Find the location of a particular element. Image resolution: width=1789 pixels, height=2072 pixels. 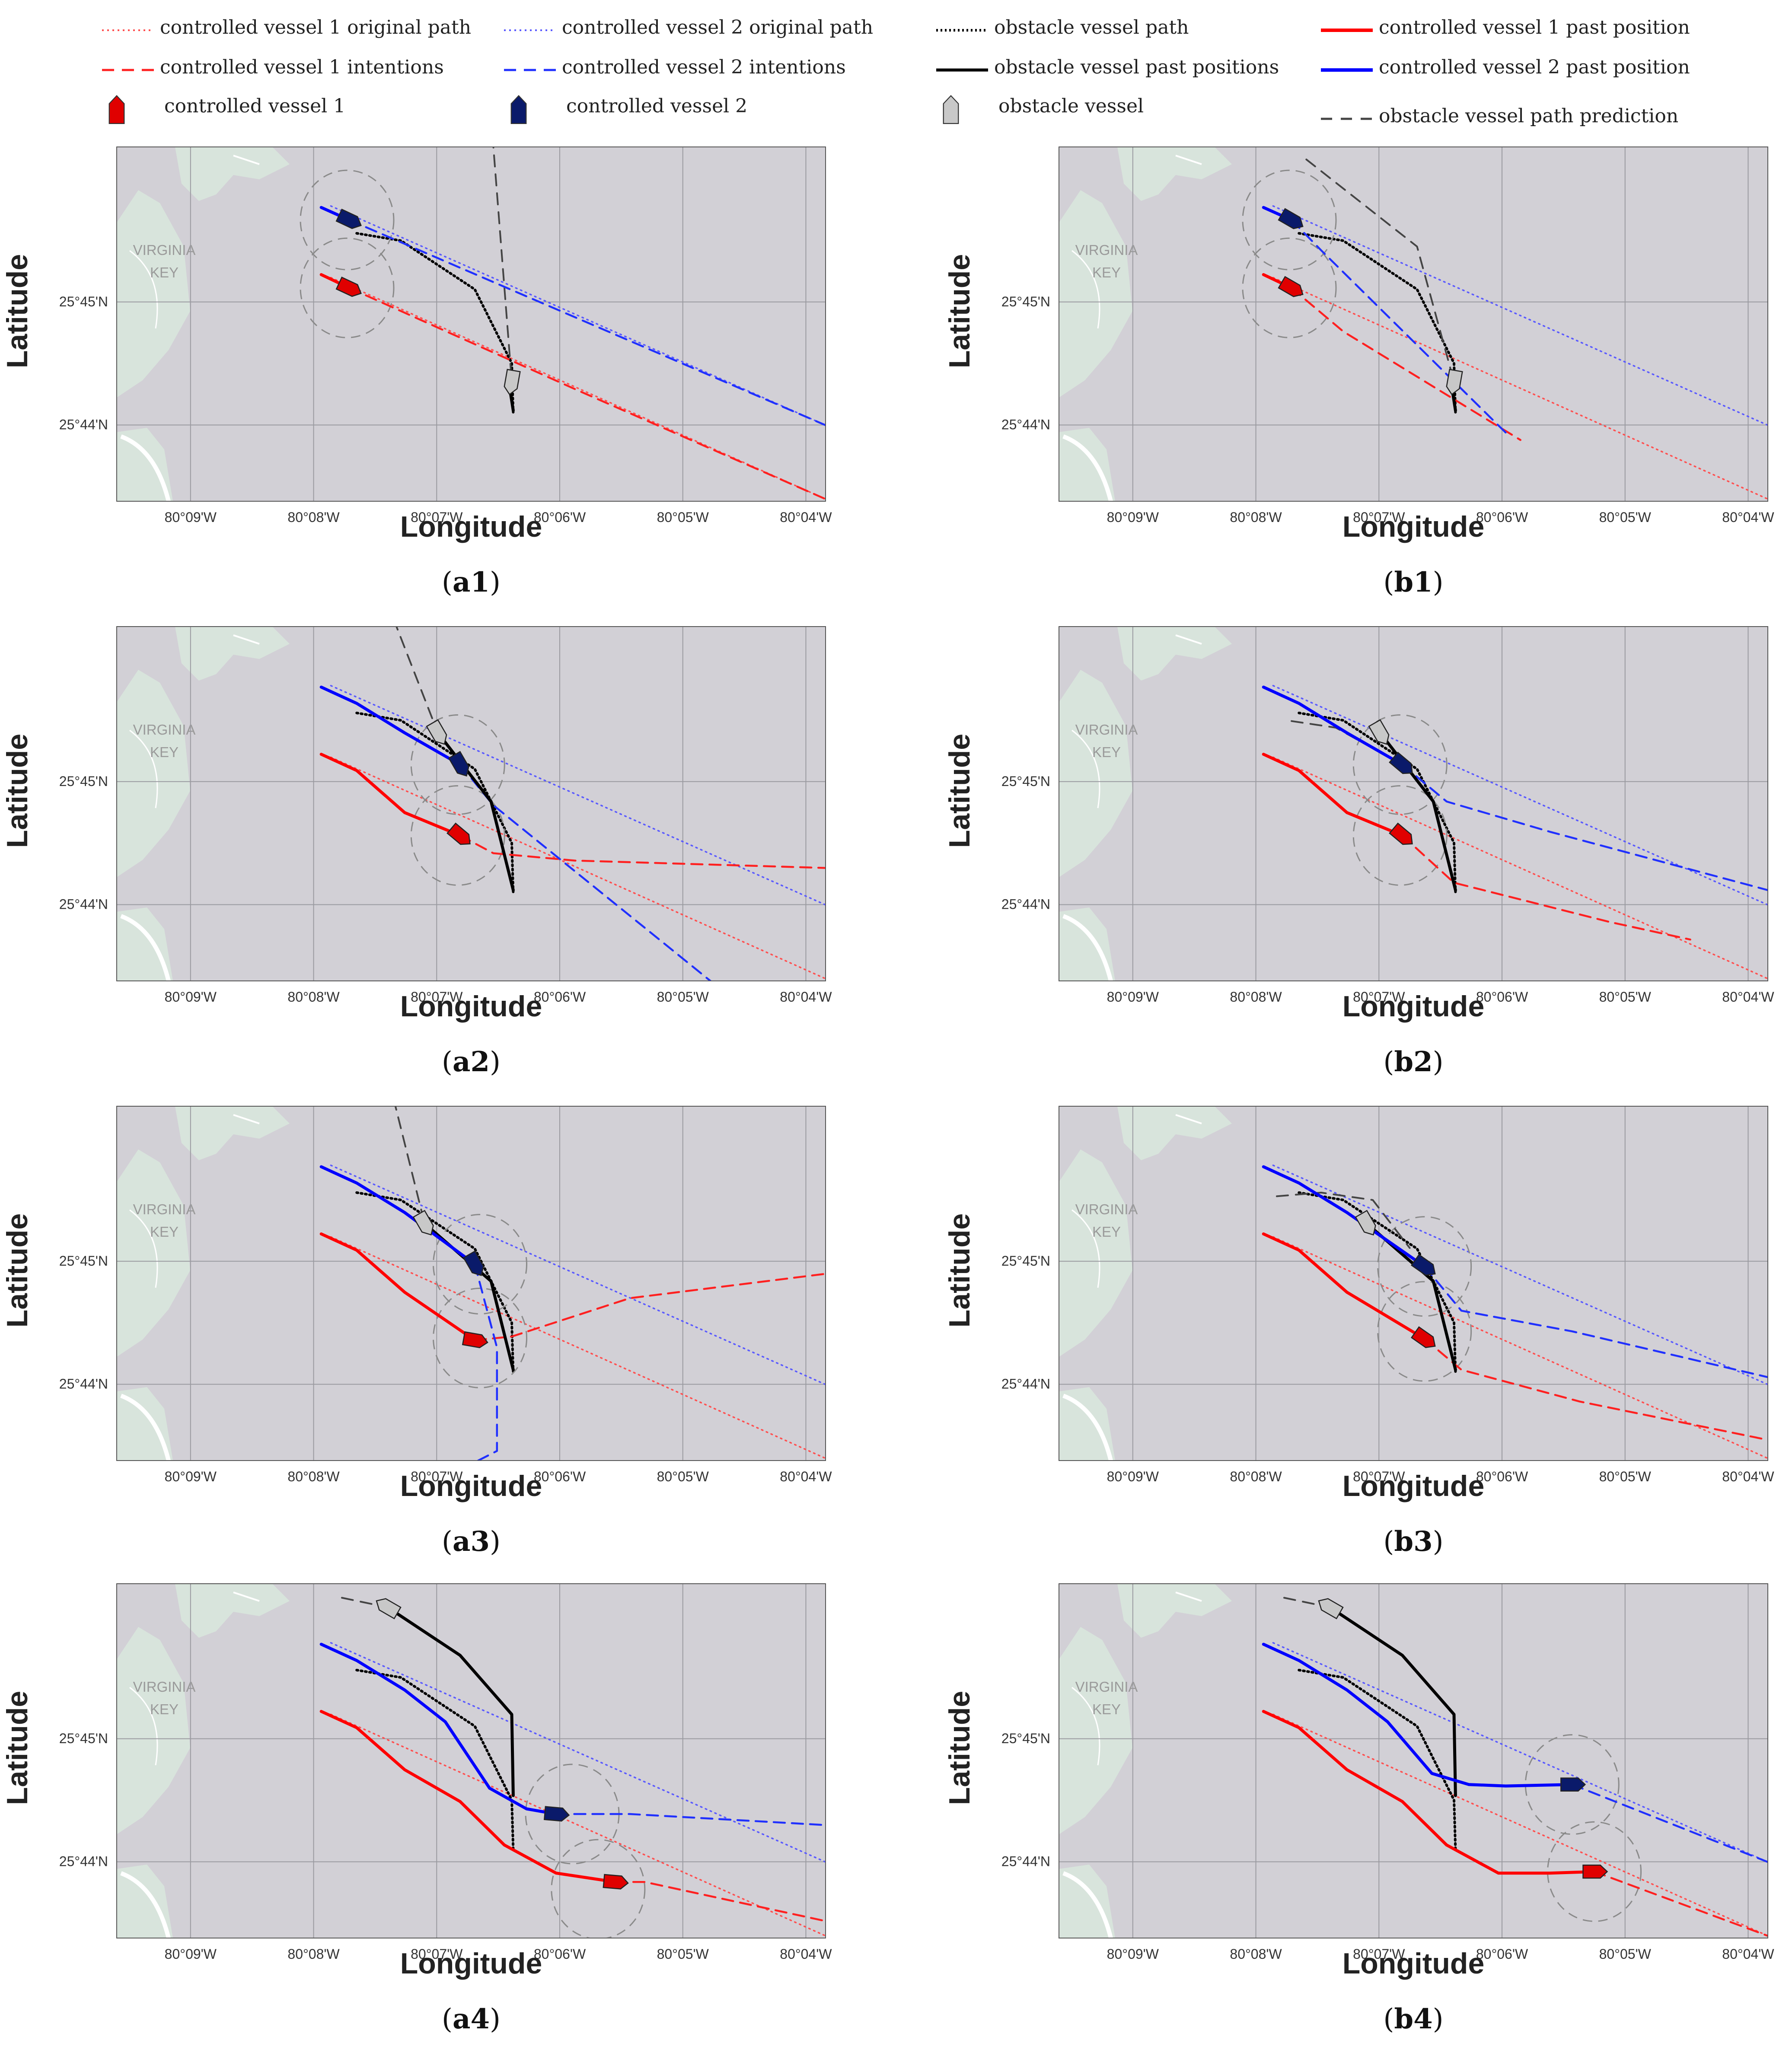

y-axis-title-text: Latitude is located at coordinates (17, 311).